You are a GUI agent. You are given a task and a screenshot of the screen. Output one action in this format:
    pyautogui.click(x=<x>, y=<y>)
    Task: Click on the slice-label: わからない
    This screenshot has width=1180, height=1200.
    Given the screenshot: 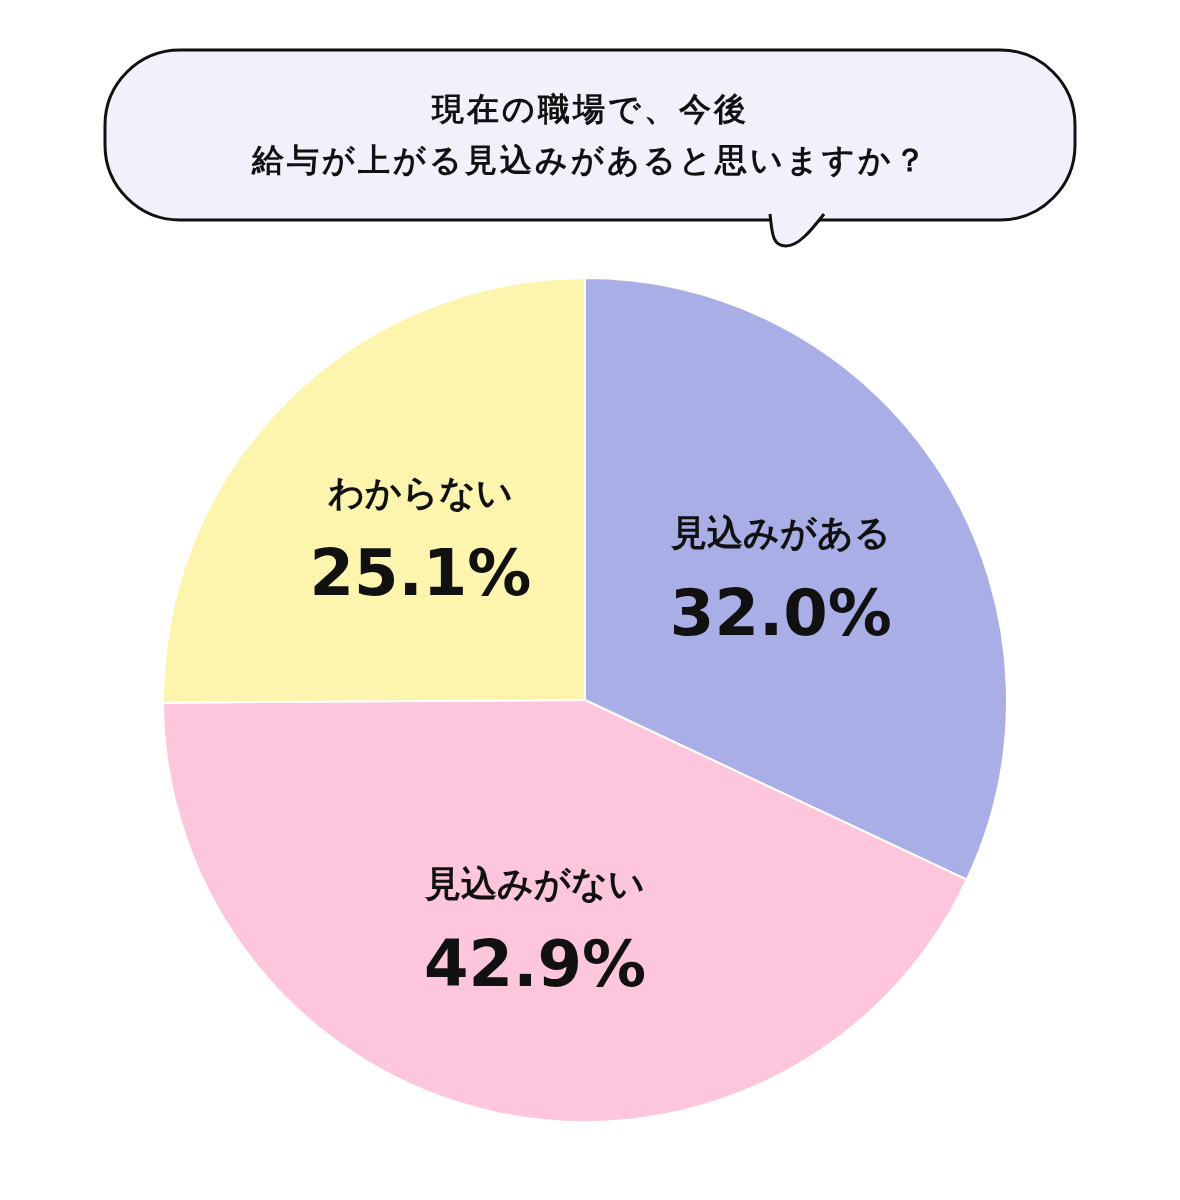 What is the action you would take?
    pyautogui.click(x=420, y=493)
    